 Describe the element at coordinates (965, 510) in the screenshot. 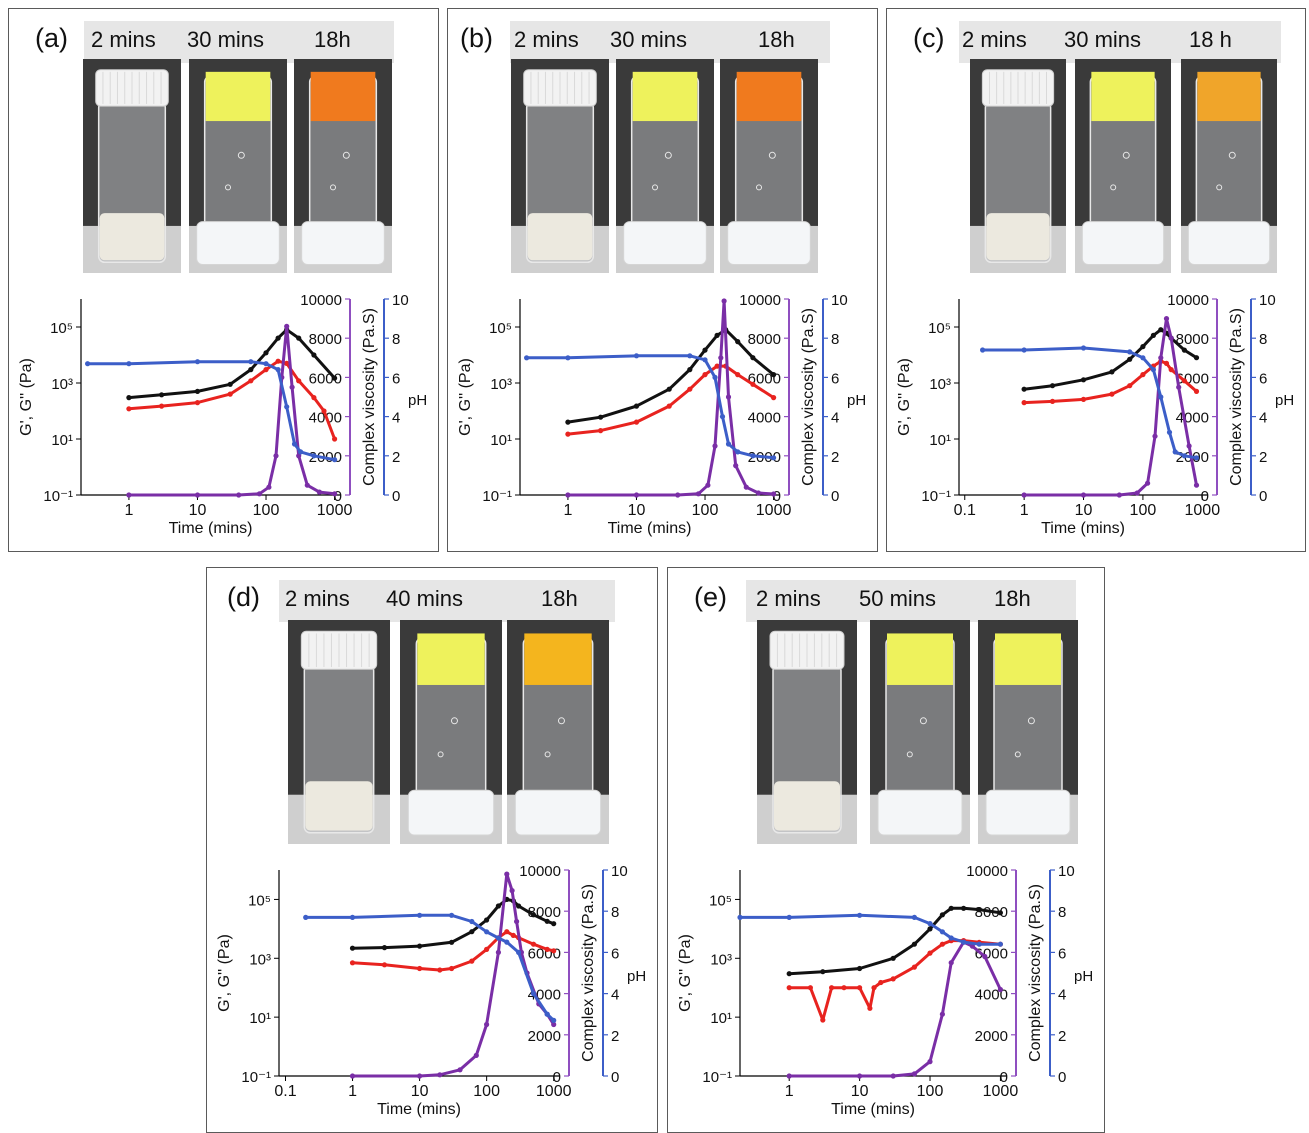

I see `x-tick-label: 0.1` at that location.